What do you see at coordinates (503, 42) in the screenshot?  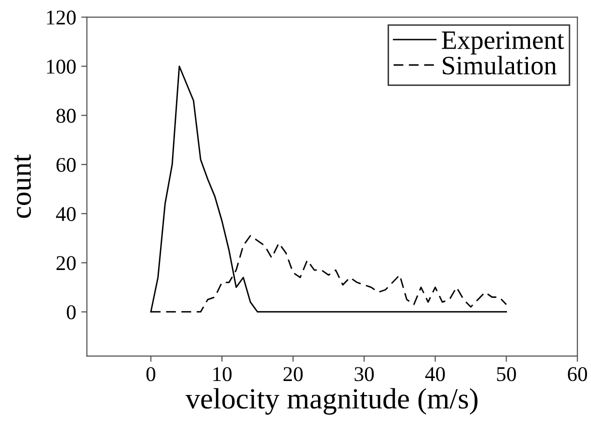 I see `legend-label: Experiment` at bounding box center [503, 42].